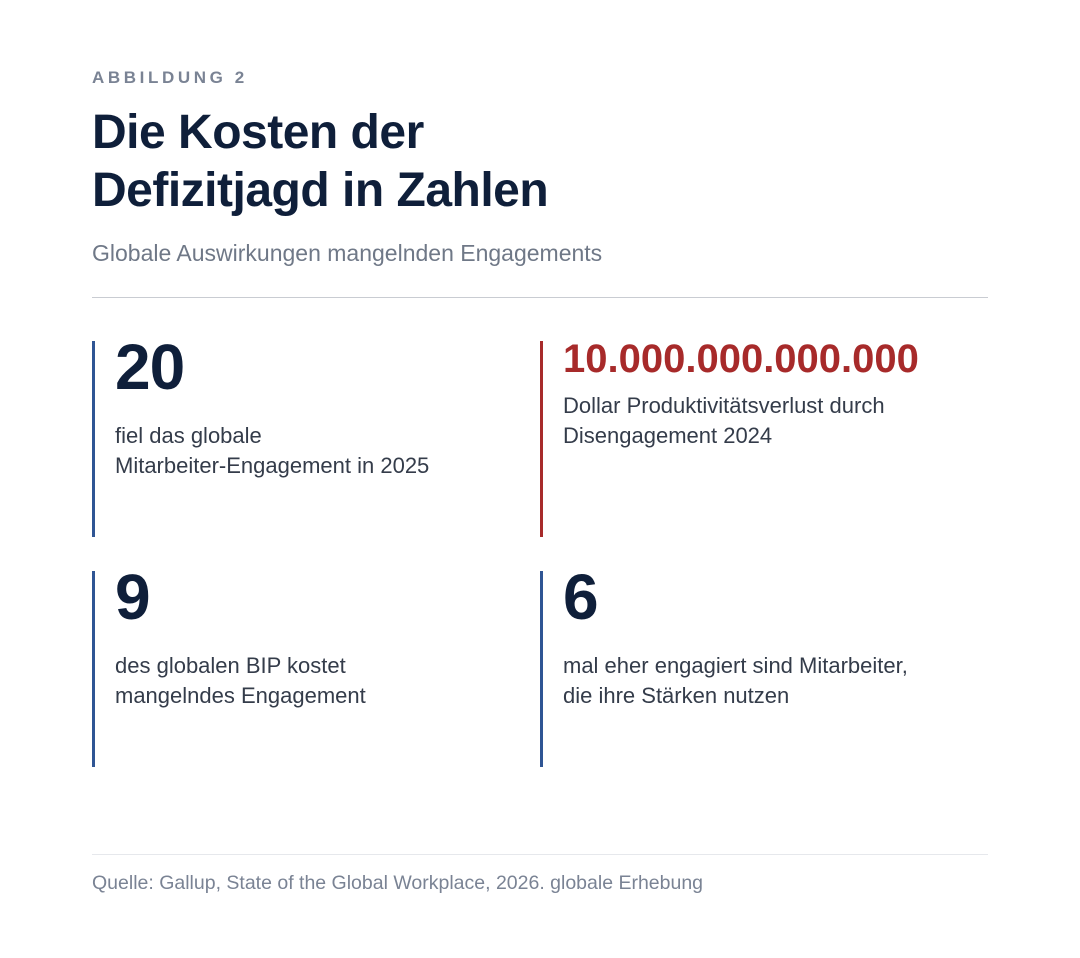 This screenshot has width=1080, height=958. I want to click on stat-description-line-2: Disengagement 2024, so click(668, 435).